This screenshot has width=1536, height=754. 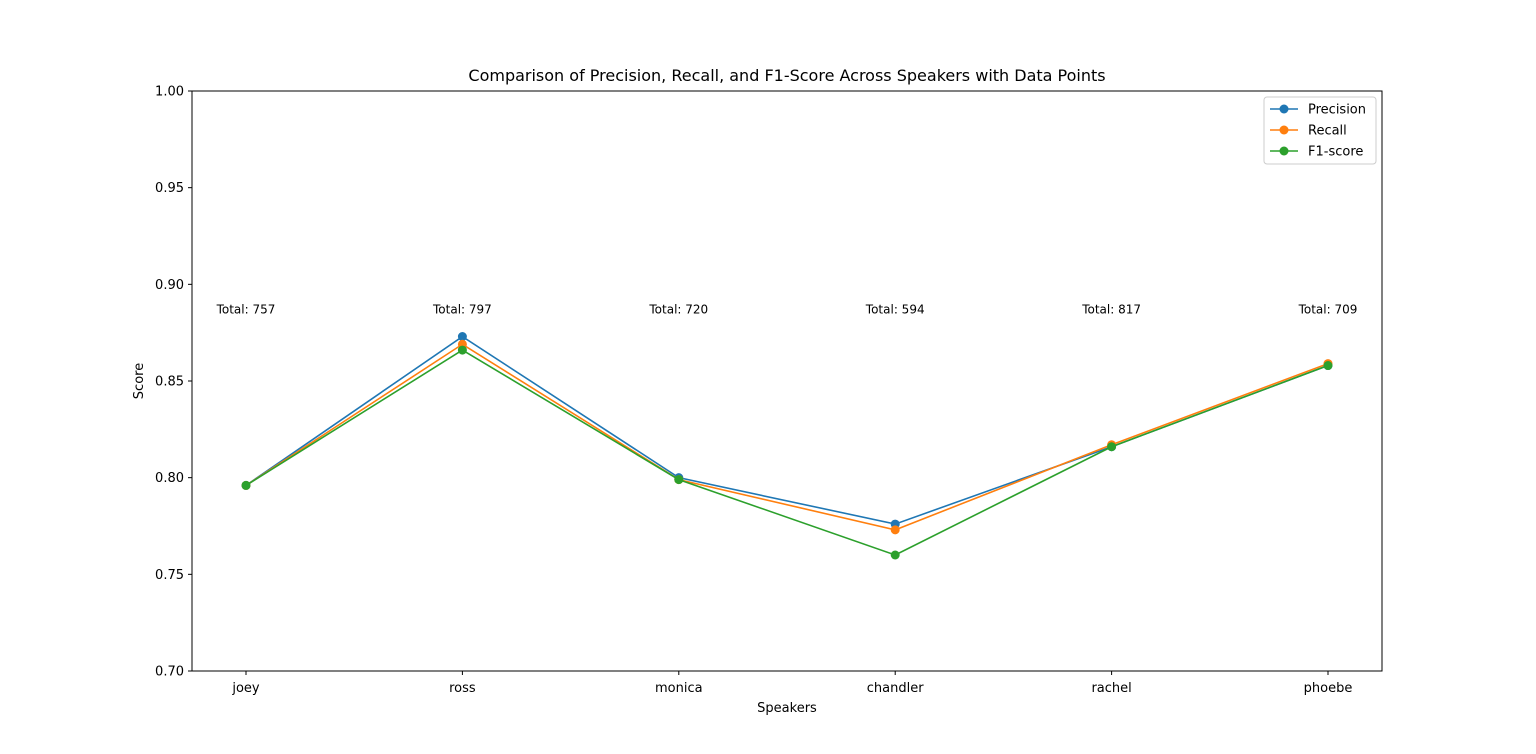 What do you see at coordinates (678, 309) in the screenshot?
I see `total-annotation: Total: 720` at bounding box center [678, 309].